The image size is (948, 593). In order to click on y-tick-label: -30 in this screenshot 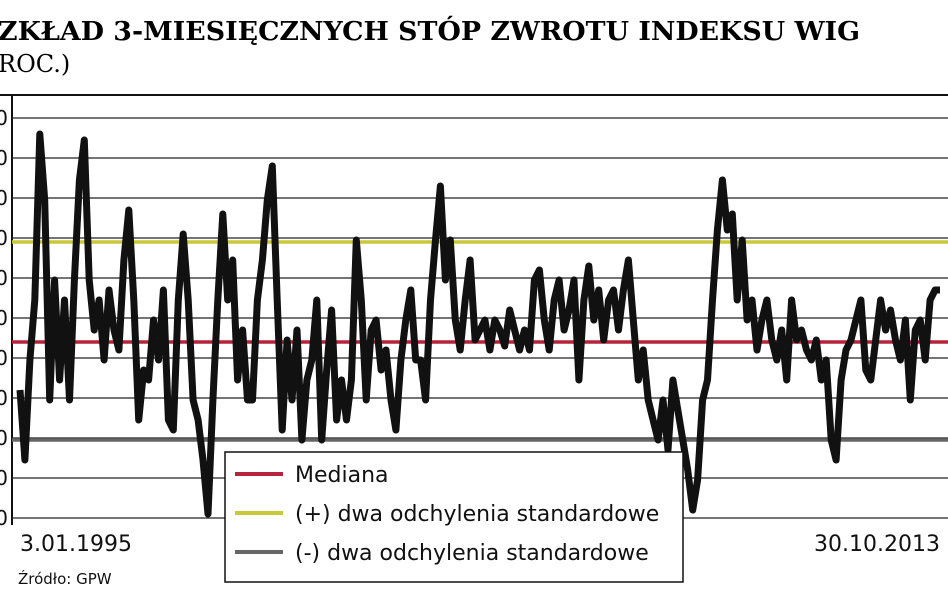, I will do `click(4, 478)`.